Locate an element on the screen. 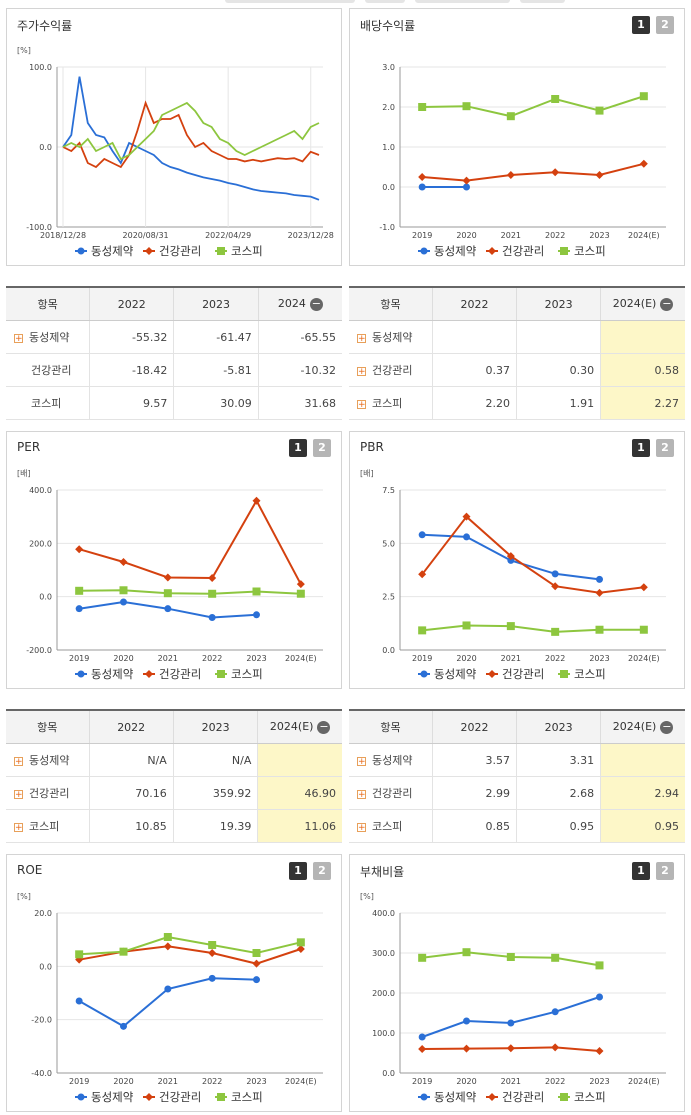 This screenshot has width=691, height=1115. table-row: + 코스피 2.20 1.91 2.27 is located at coordinates (517, 403).